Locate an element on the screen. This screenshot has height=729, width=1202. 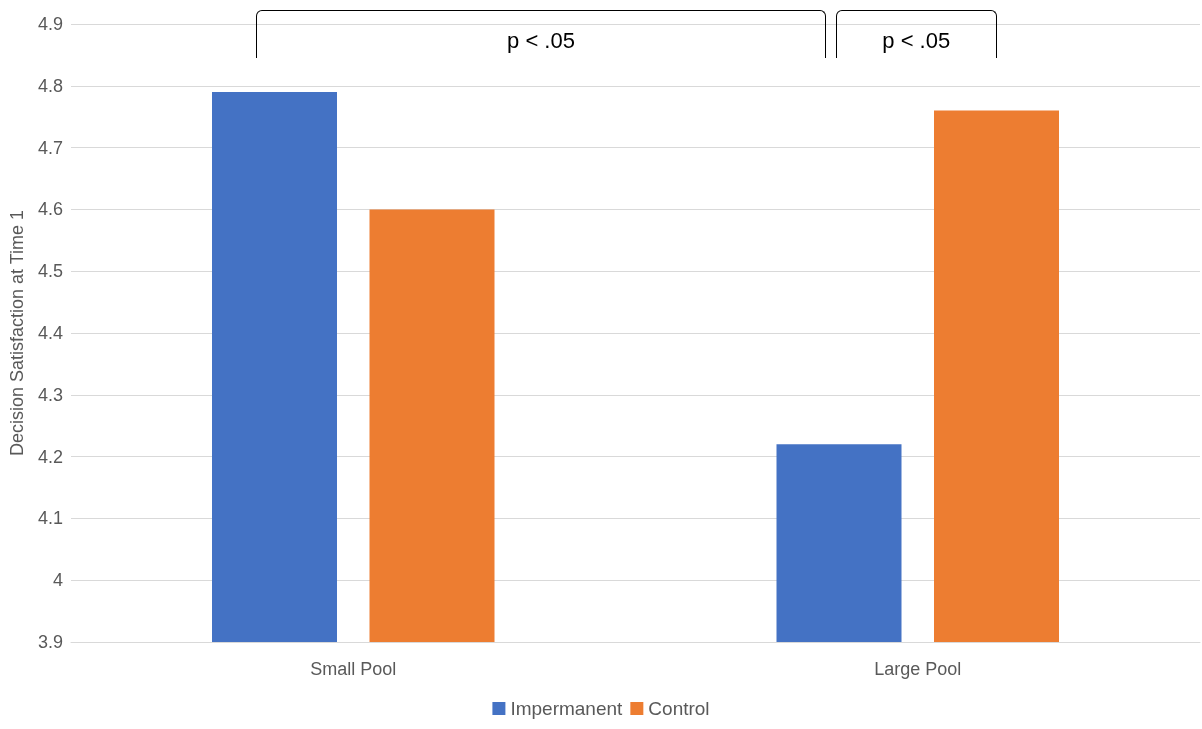
x-tick-label: Large Pool is located at coordinates (918, 669).